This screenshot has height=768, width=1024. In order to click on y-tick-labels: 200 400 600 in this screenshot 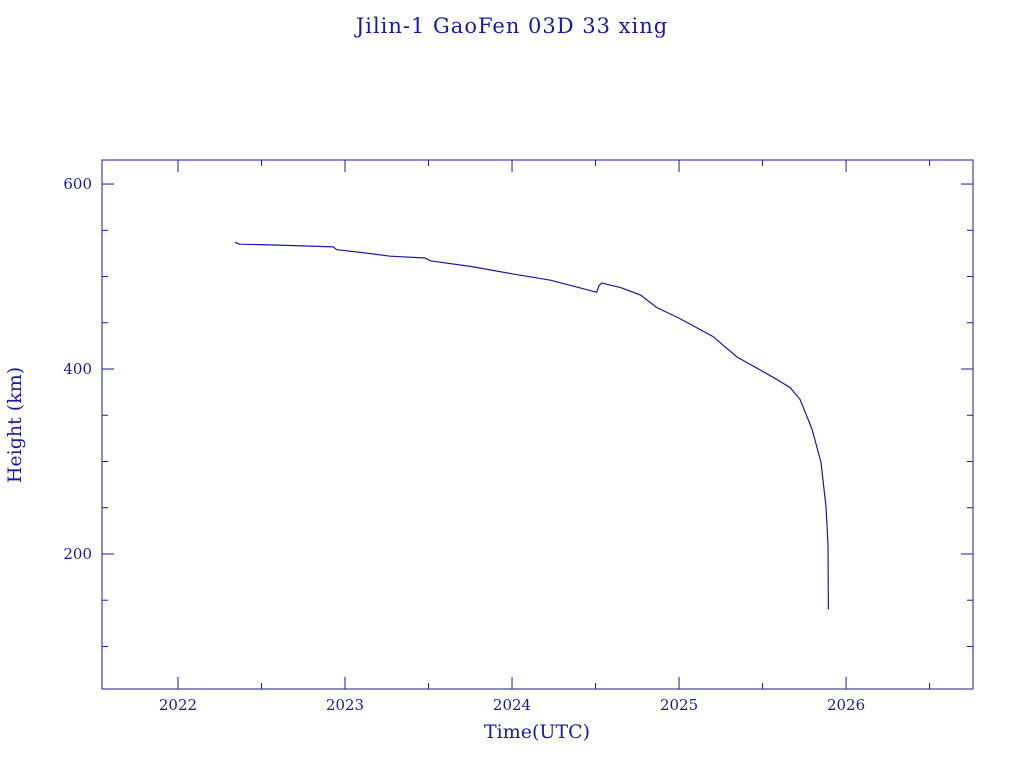, I will do `click(77, 369)`.